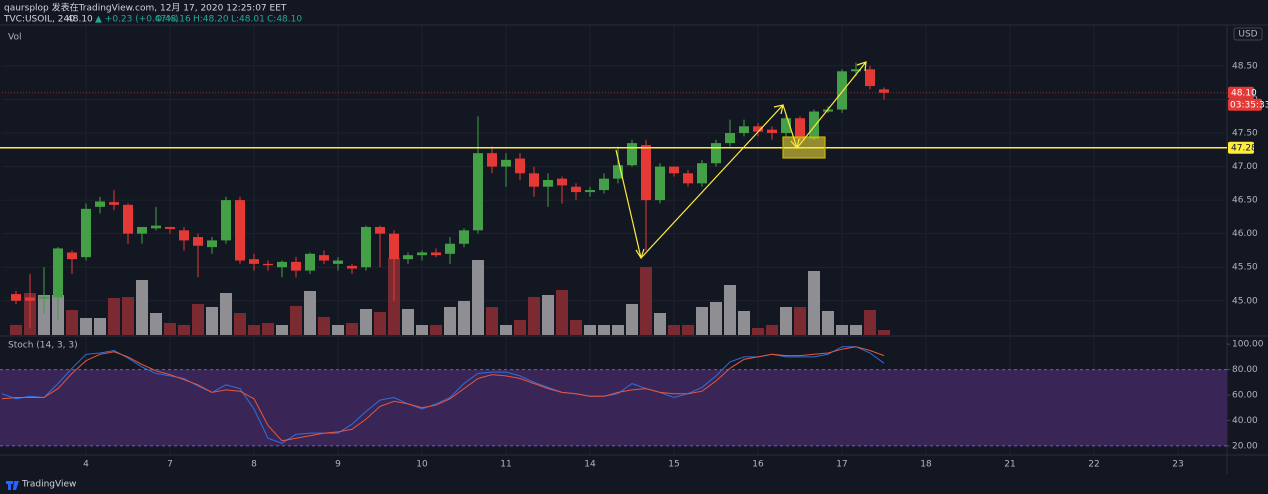 The image size is (1268, 494). I want to click on x-tick-label: 16, so click(758, 465).